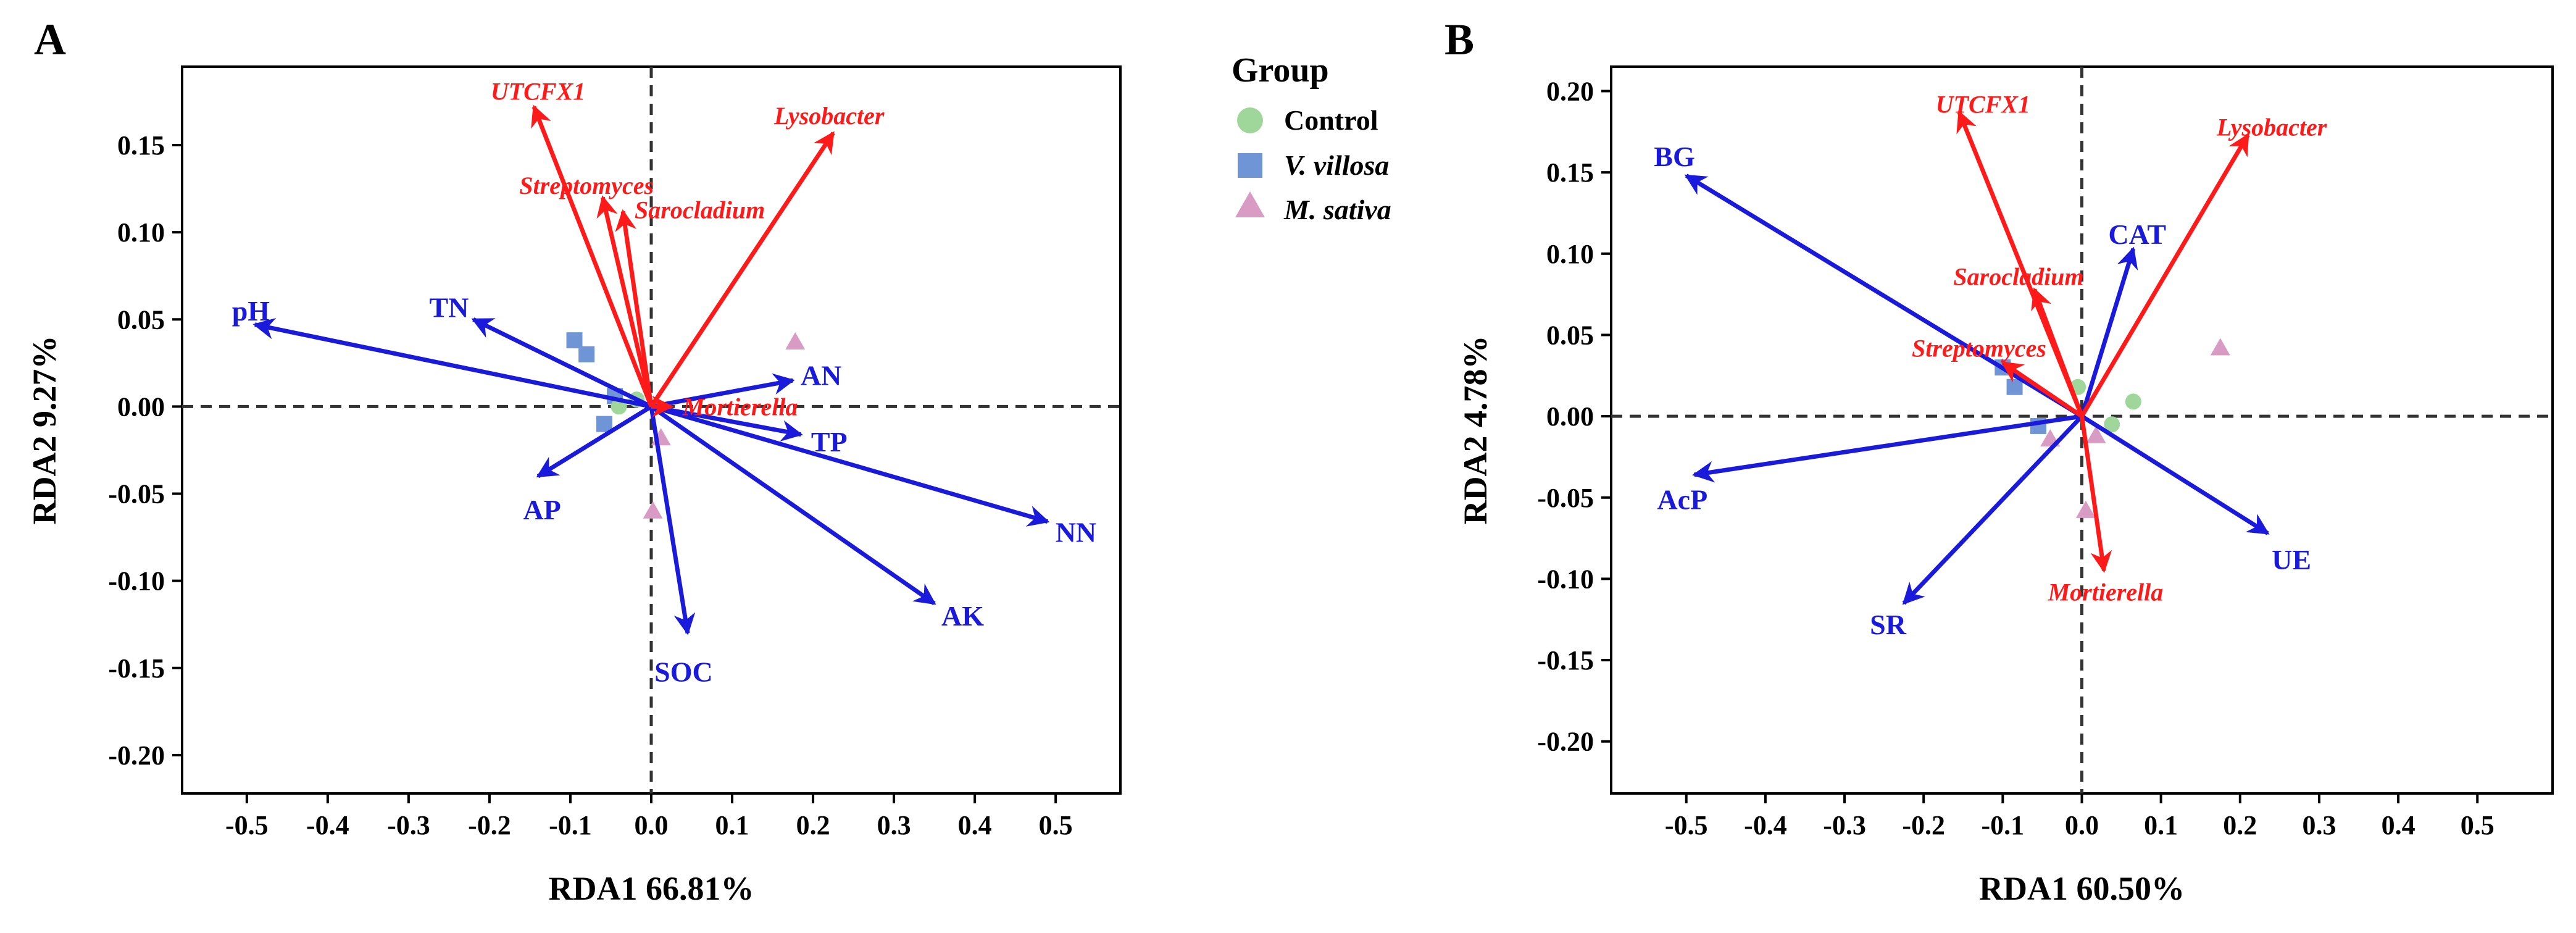  What do you see at coordinates (1476, 430) in the screenshot?
I see `y-axis-title: RDA2 4.78%` at bounding box center [1476, 430].